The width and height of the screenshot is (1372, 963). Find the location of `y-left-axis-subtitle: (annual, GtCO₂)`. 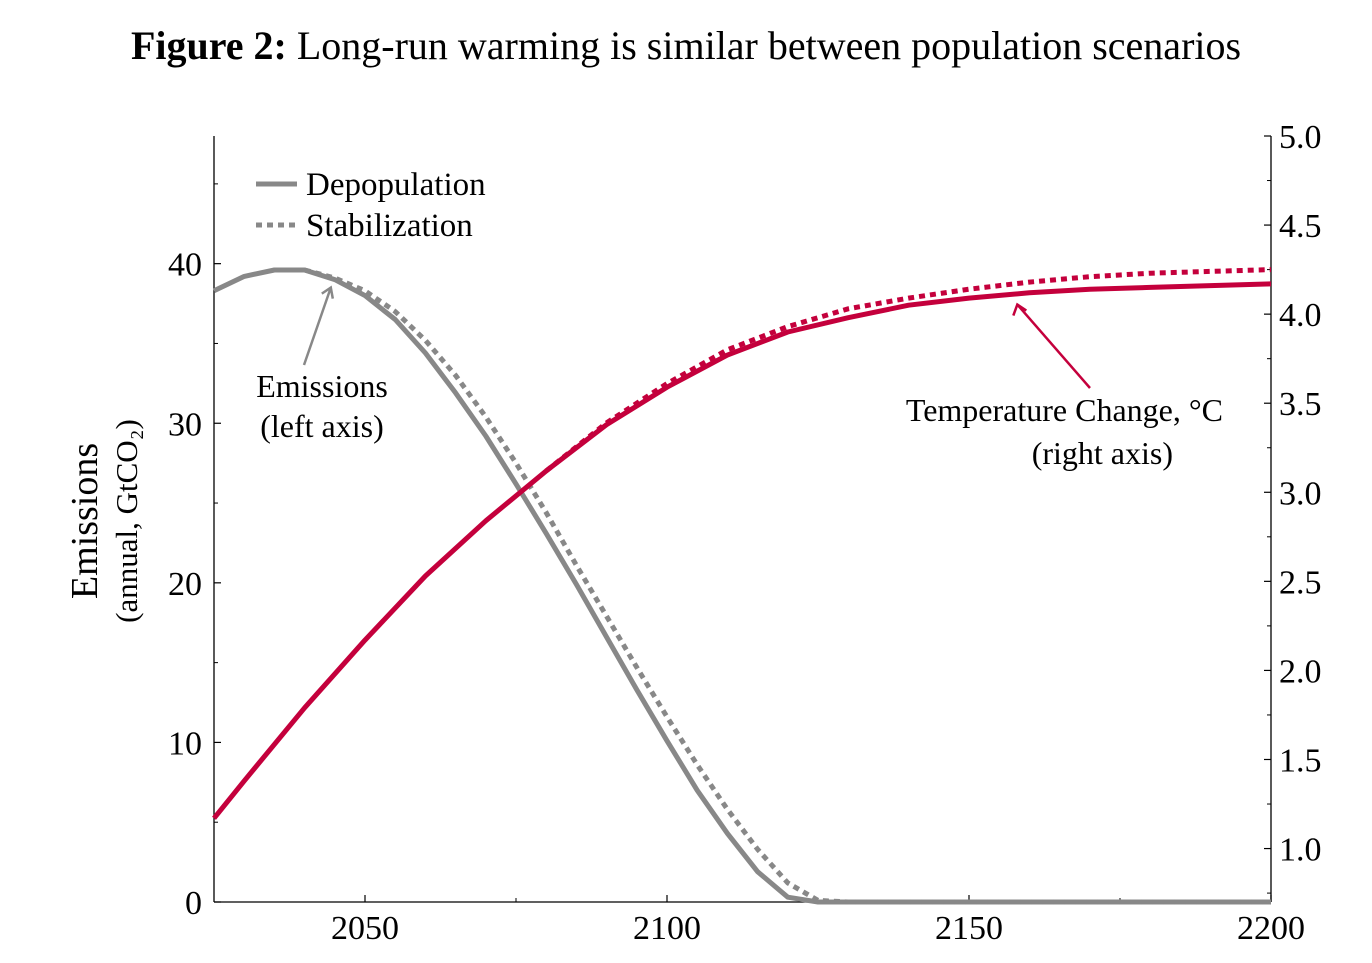

y-left-axis-subtitle: (annual, GtCO₂) is located at coordinates (126, 521).